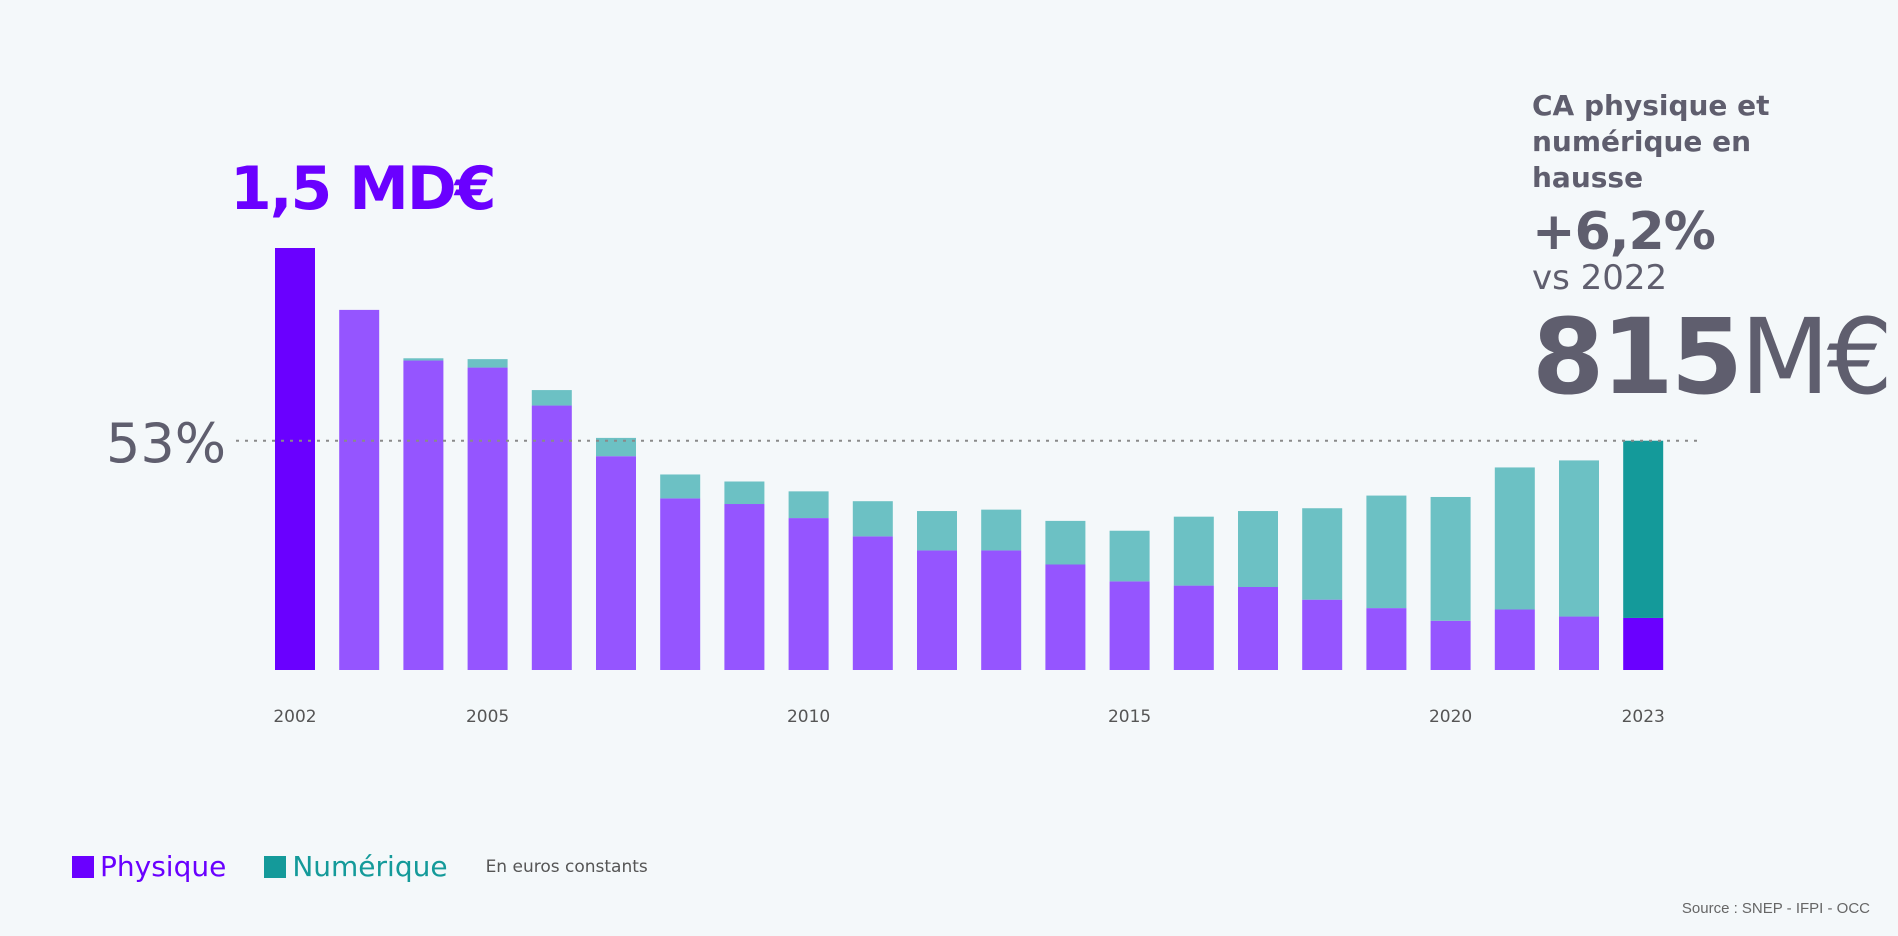  I want to click on bar-numerique-2008, so click(680, 486).